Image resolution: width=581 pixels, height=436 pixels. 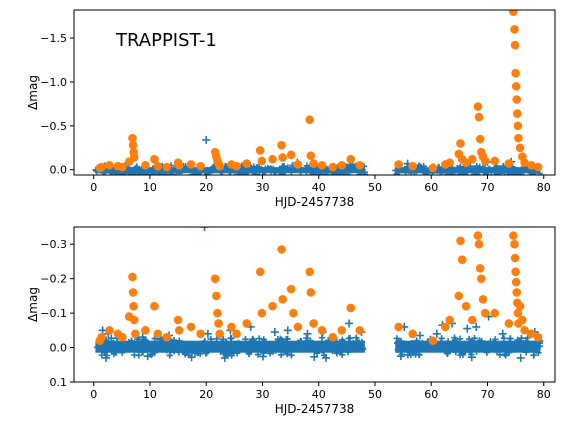 I want to click on x-tick-label: 0, so click(x=93, y=394).